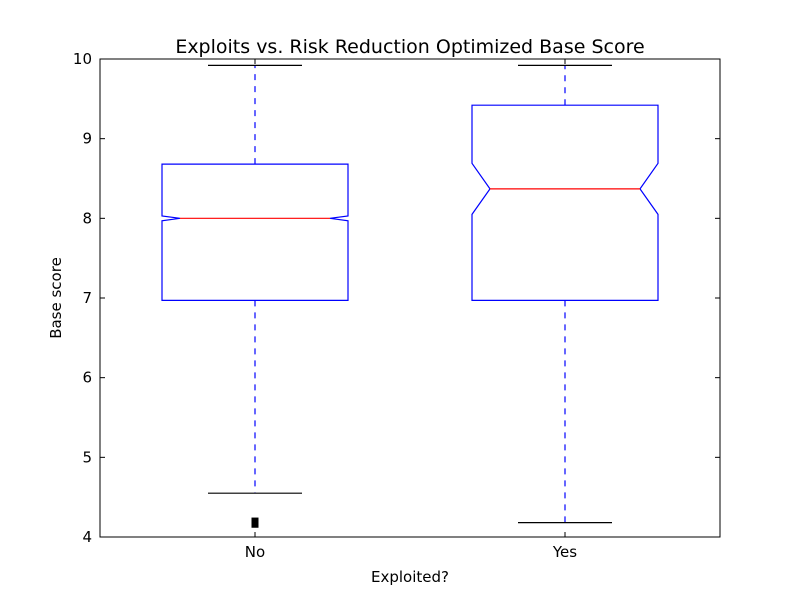  What do you see at coordinates (87, 218) in the screenshot?
I see `y-tick-label: 8` at bounding box center [87, 218].